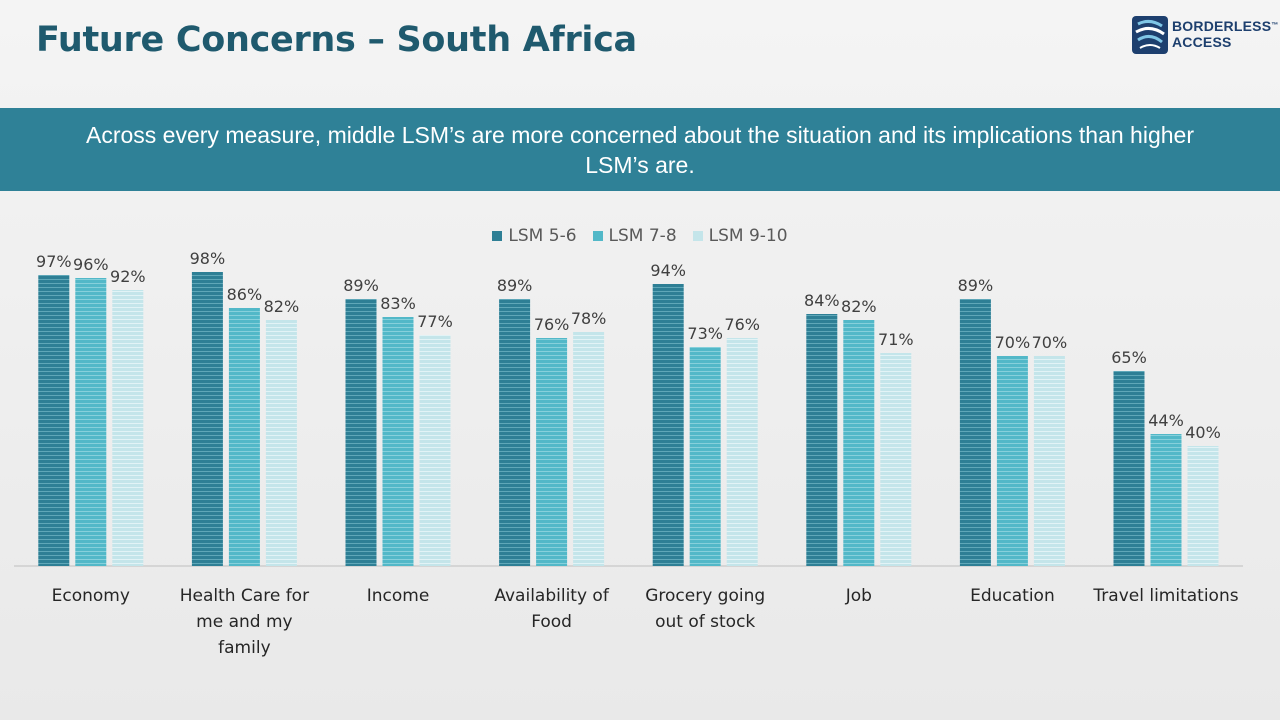  What do you see at coordinates (1275, 25) in the screenshot?
I see `logo-trademark: ™` at bounding box center [1275, 25].